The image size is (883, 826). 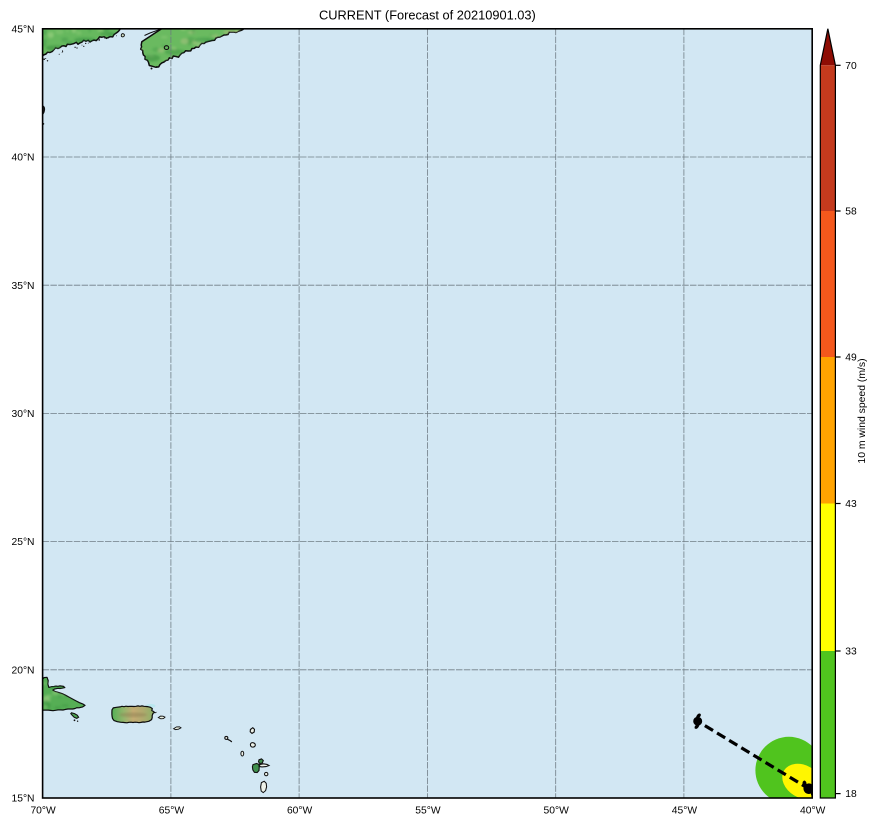 What do you see at coordinates (22, 158) in the screenshot?
I see `svg-text: 40°N` at bounding box center [22, 158].